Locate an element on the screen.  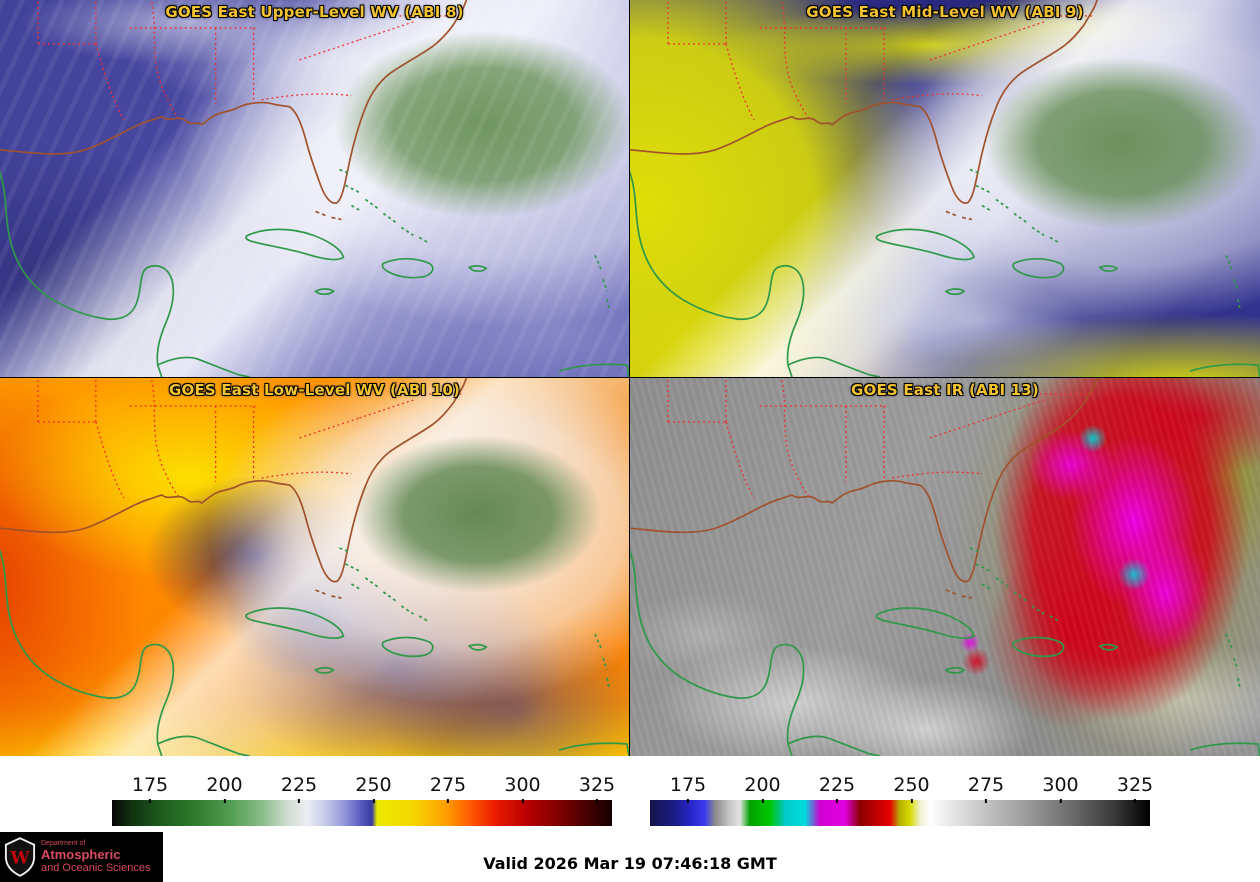
wv-colorbar-labels: 175 200 225 250 275 300 325 is located at coordinates (364, 784).